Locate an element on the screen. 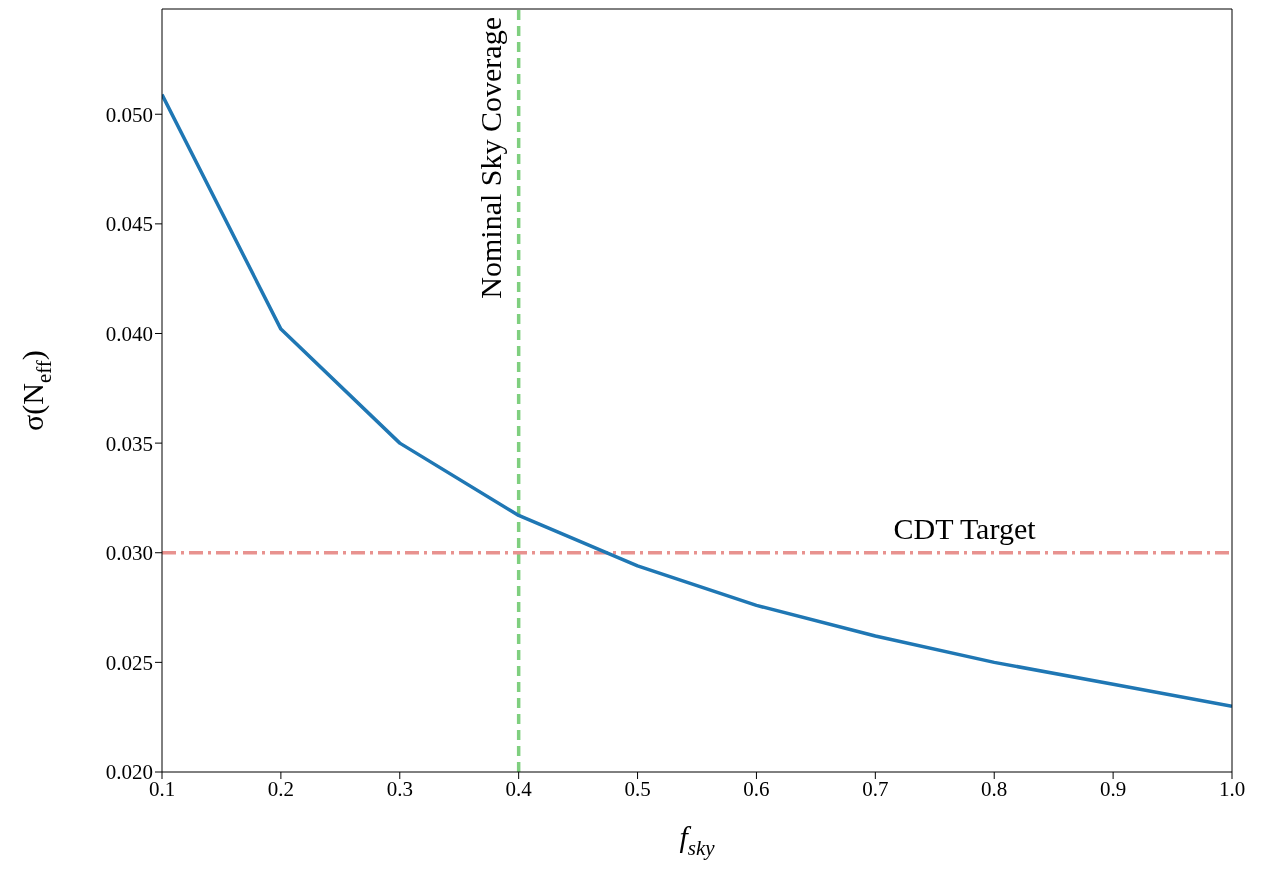 This screenshot has height=874, width=1271. x-tick-label: 0.5 is located at coordinates (637, 788).